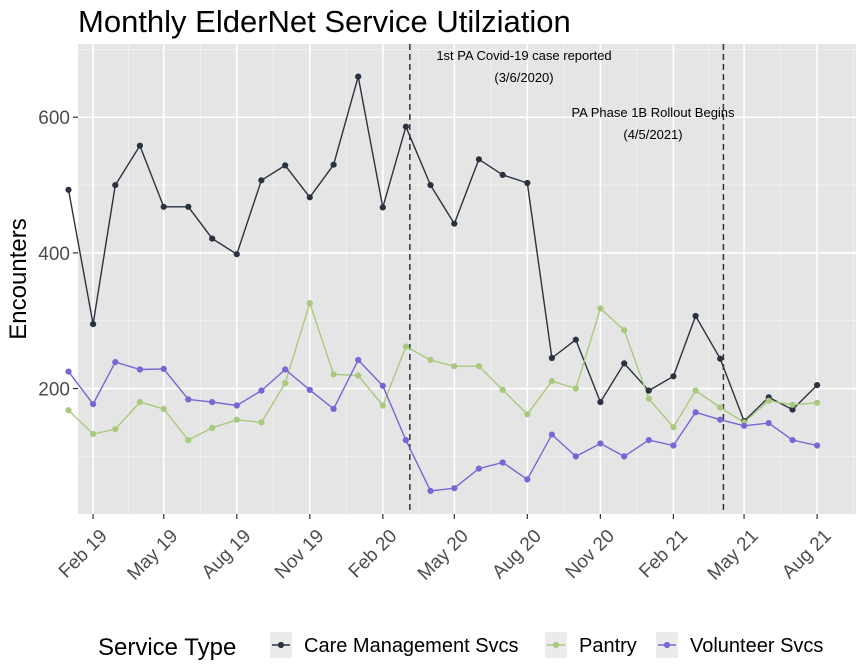  I want to click on x-tick-label: Nov 19, so click(299, 554).